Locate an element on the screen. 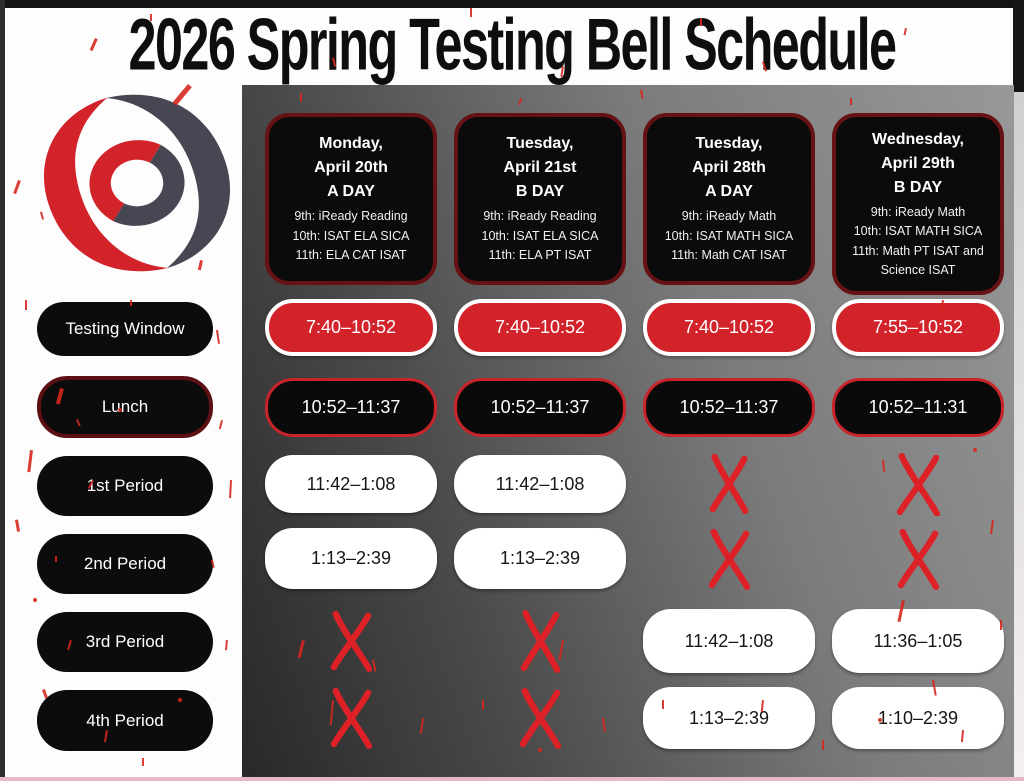  page-title: 2026 Spring Testing Bell Schedule is located at coordinates (512, 45).